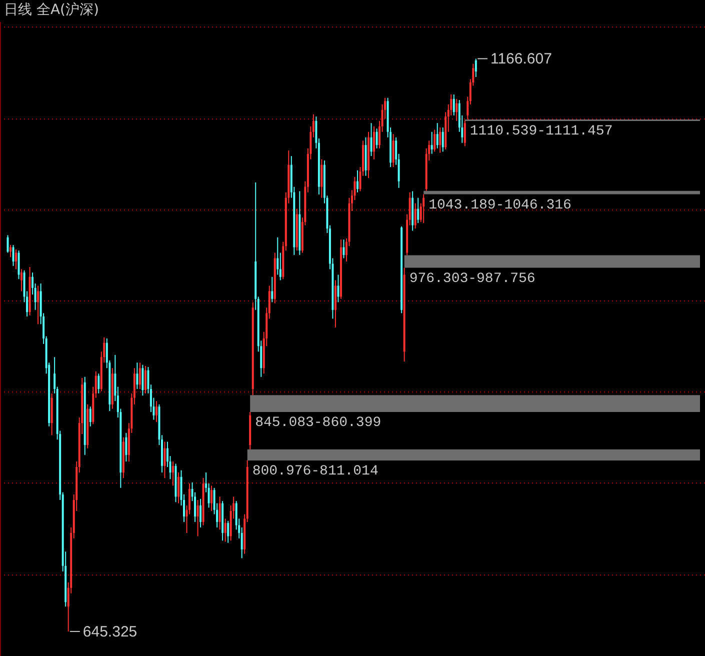 The width and height of the screenshot is (705, 656). I want to click on band-label: 845.083-860.399, so click(318, 422).